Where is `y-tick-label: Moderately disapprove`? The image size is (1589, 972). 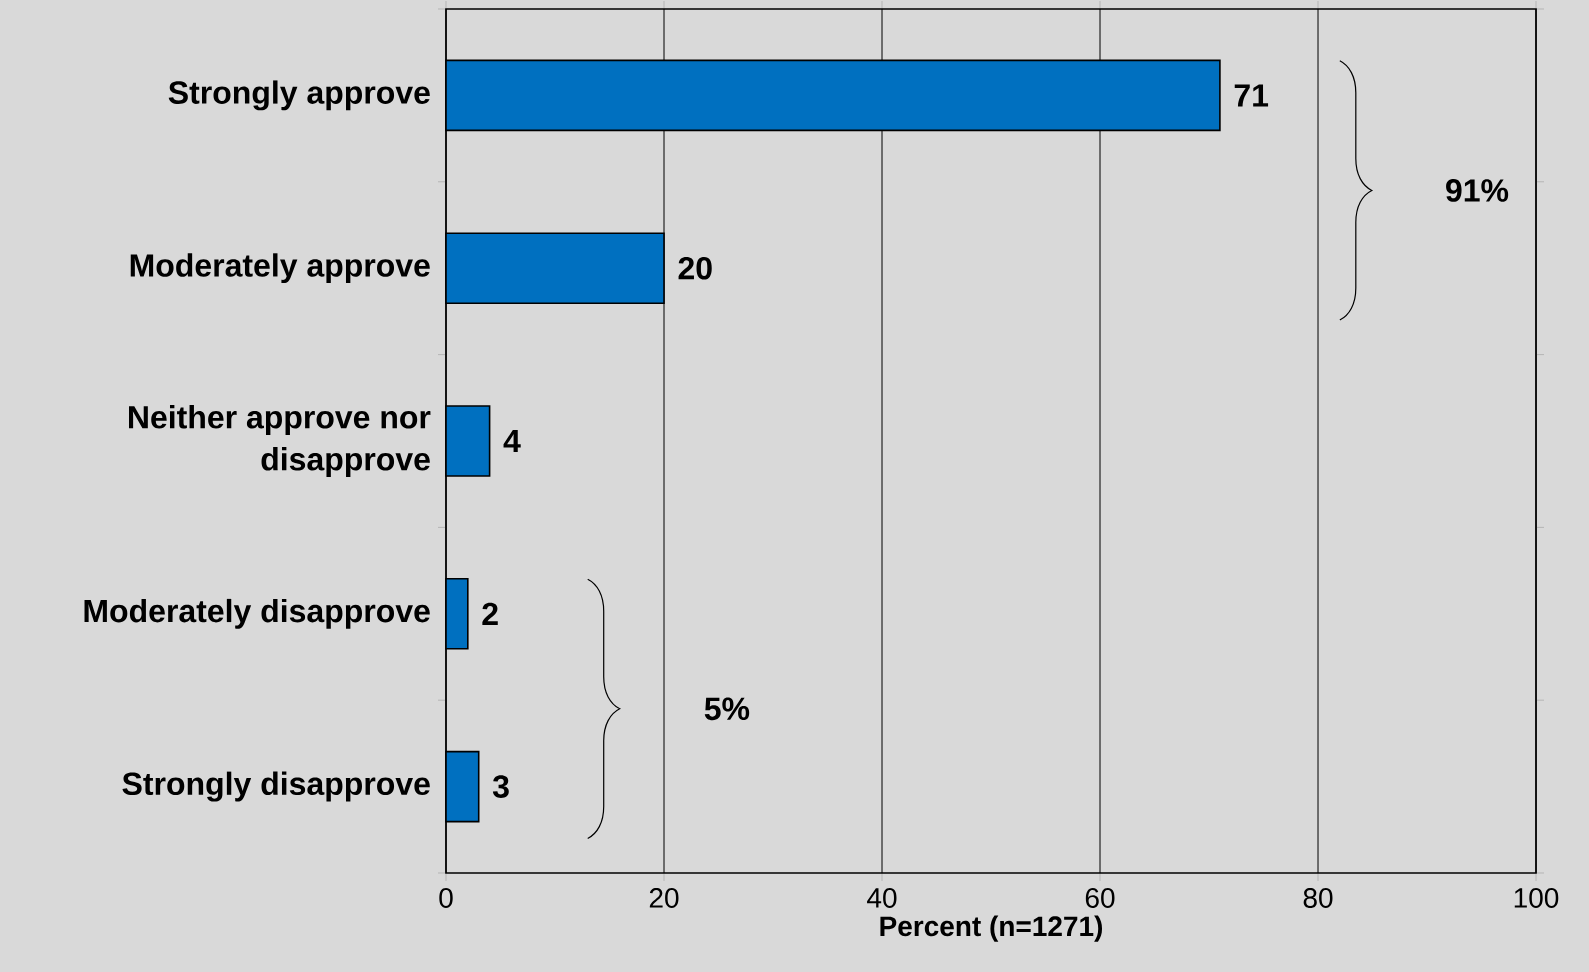 y-tick-label: Moderately disapprove is located at coordinates (257, 613).